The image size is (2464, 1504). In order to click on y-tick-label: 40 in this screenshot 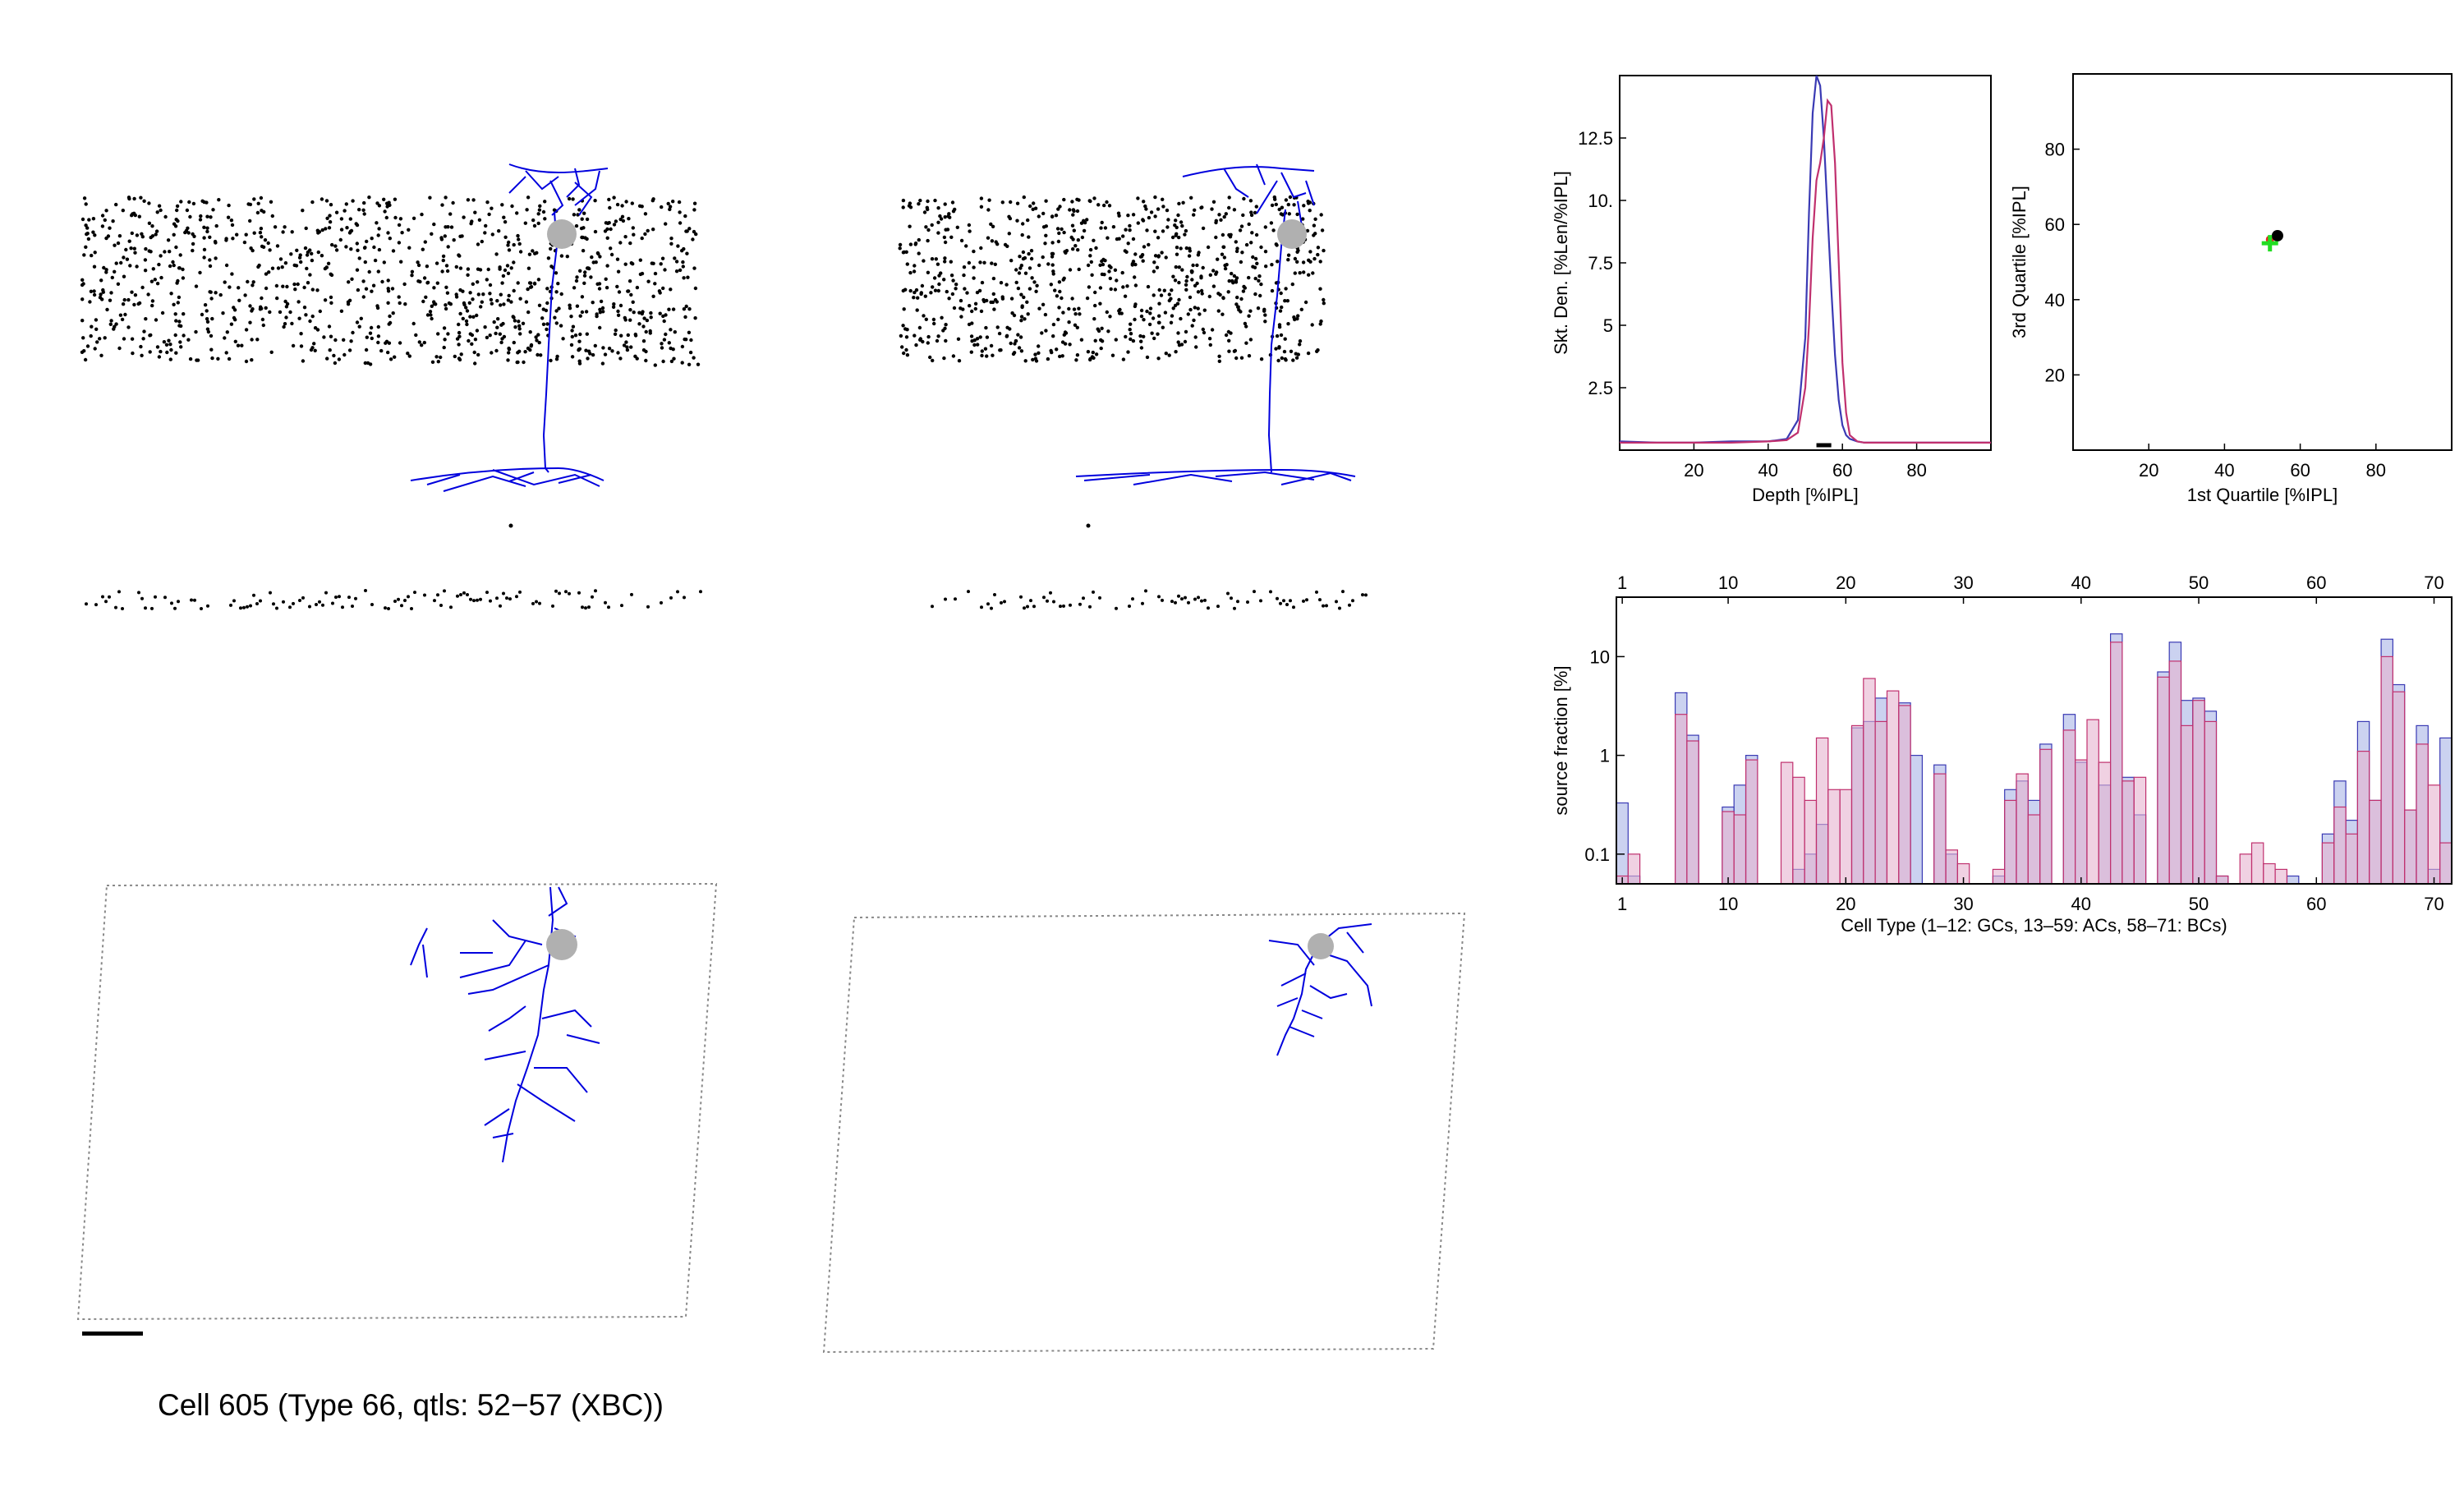, I will do `click(2055, 300)`.